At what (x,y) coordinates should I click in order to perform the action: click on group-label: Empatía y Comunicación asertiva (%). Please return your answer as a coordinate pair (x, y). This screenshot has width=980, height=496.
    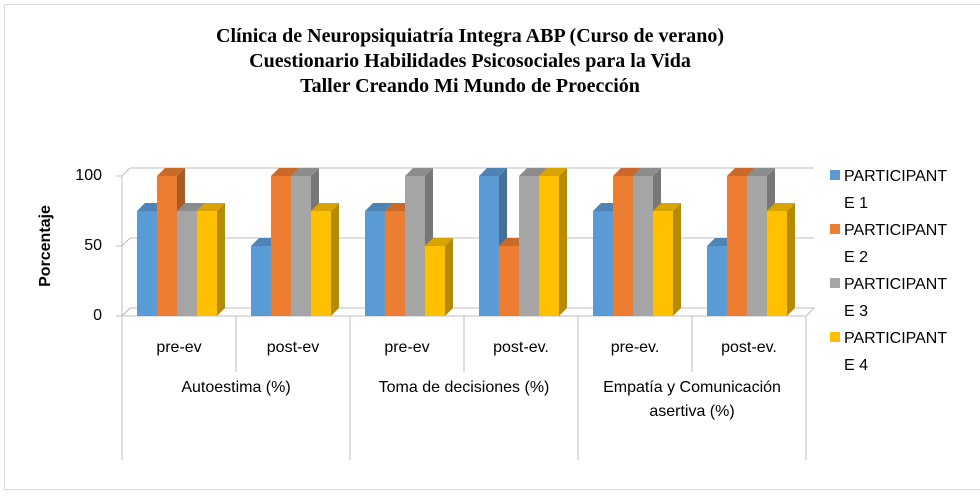
    Looking at the image, I should click on (692, 399).